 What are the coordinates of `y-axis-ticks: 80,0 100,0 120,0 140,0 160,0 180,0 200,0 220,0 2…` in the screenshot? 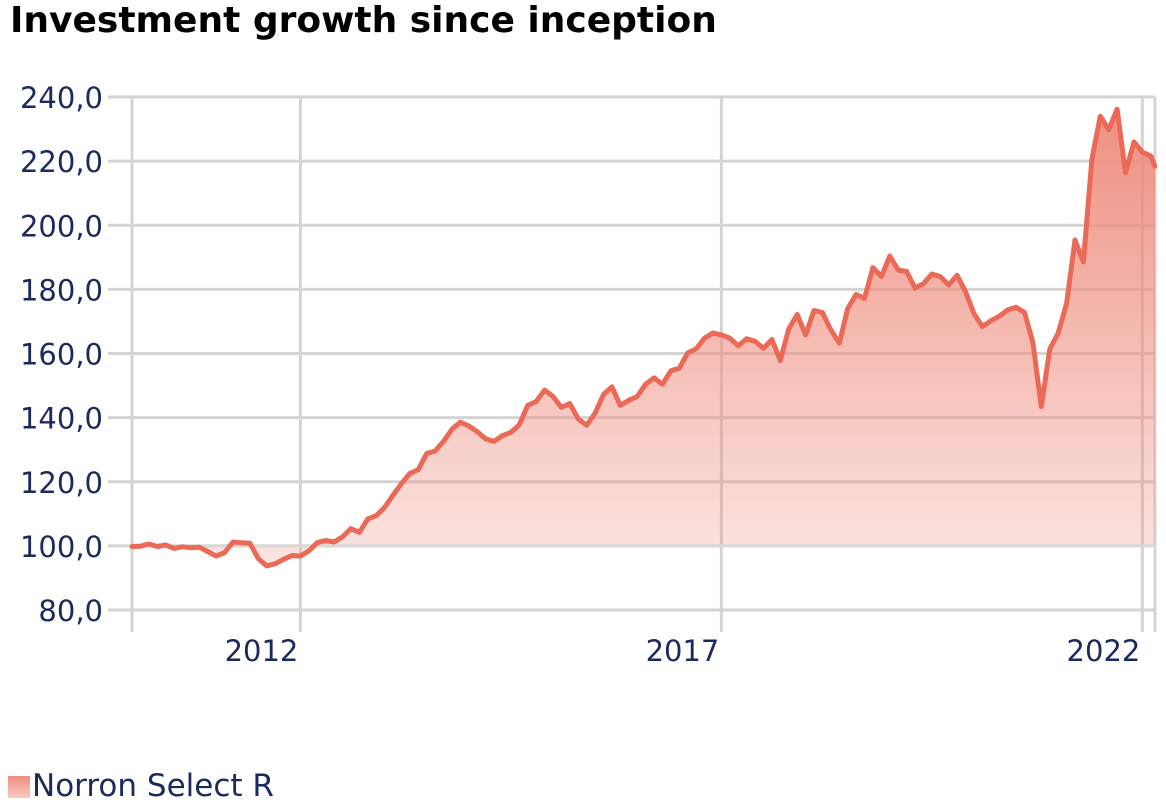 It's located at (61, 354).